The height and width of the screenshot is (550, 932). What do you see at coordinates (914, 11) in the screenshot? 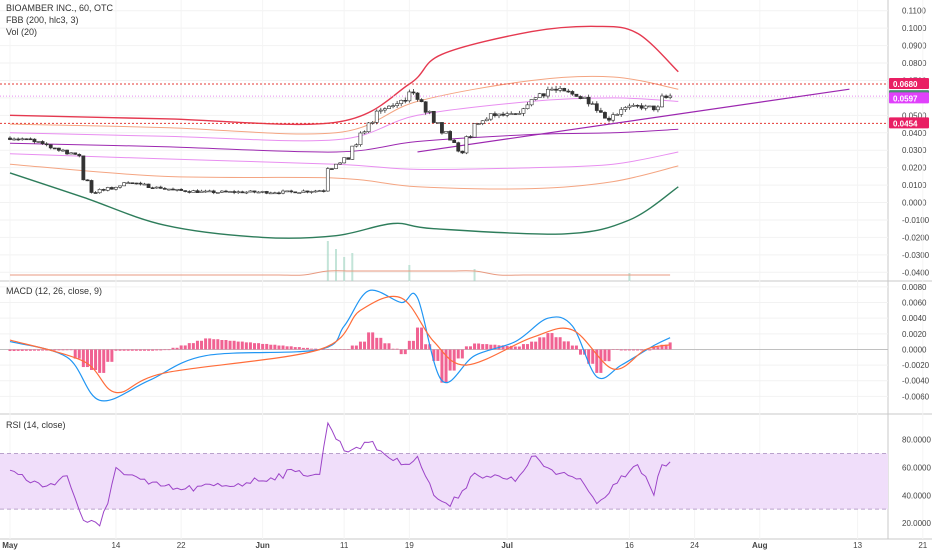
I see `price-tick-label: 0.1100` at bounding box center [914, 11].